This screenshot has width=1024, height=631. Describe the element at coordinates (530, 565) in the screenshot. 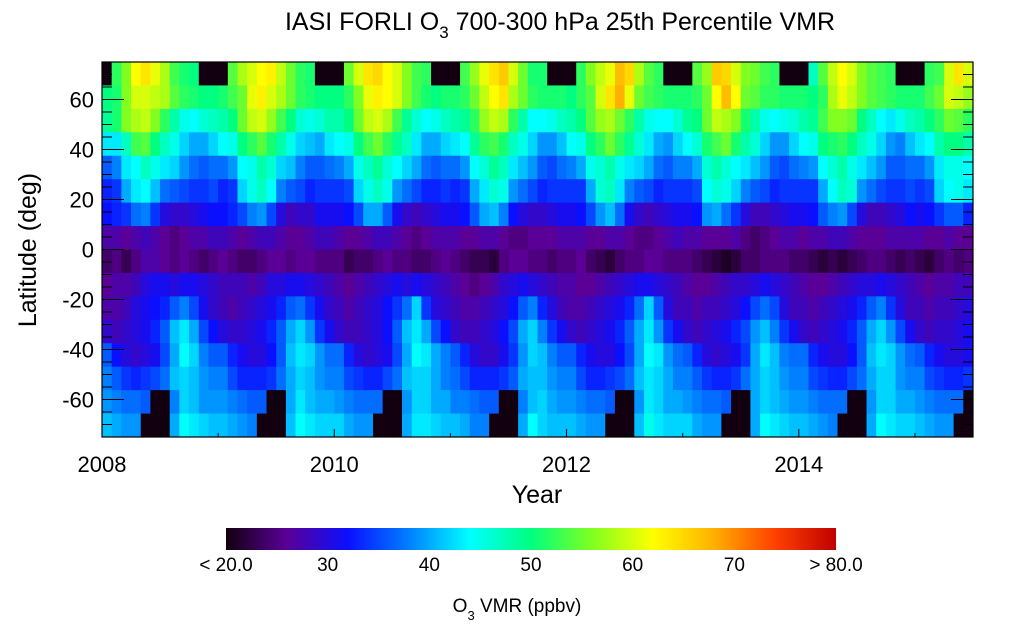

I see `colorbar-tick-labels: < 20.0 30 40 50 60 70 > 80.0` at that location.